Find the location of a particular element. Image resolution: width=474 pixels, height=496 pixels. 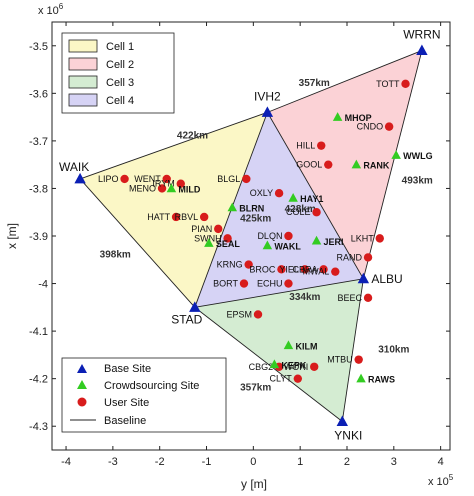

x-tick-label-7: 3 is located at coordinates (394, 462).